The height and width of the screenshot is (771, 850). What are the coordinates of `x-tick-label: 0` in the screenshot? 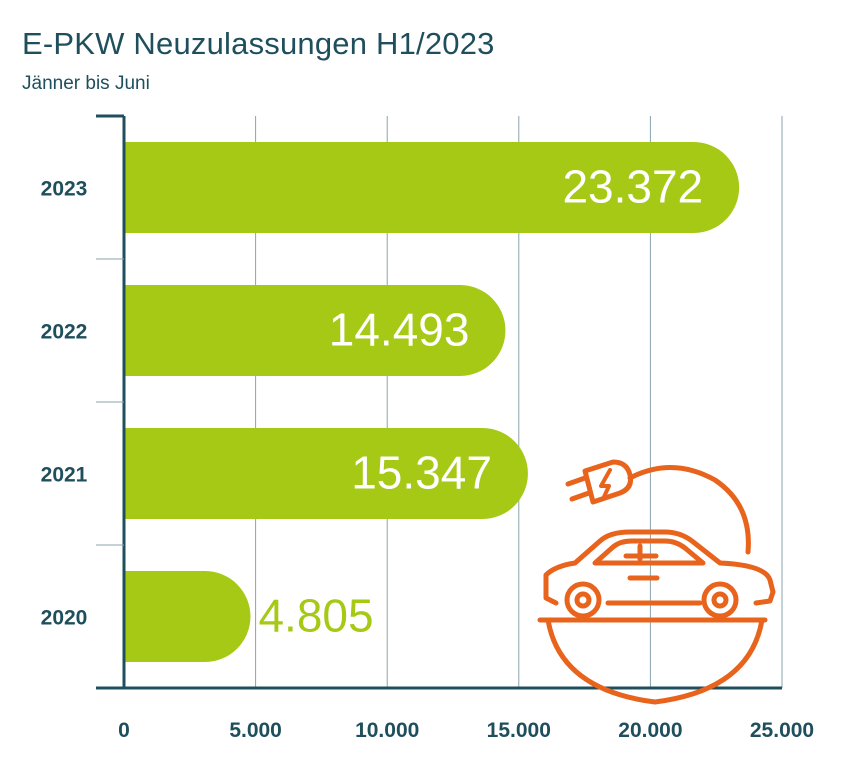 It's located at (124, 730).